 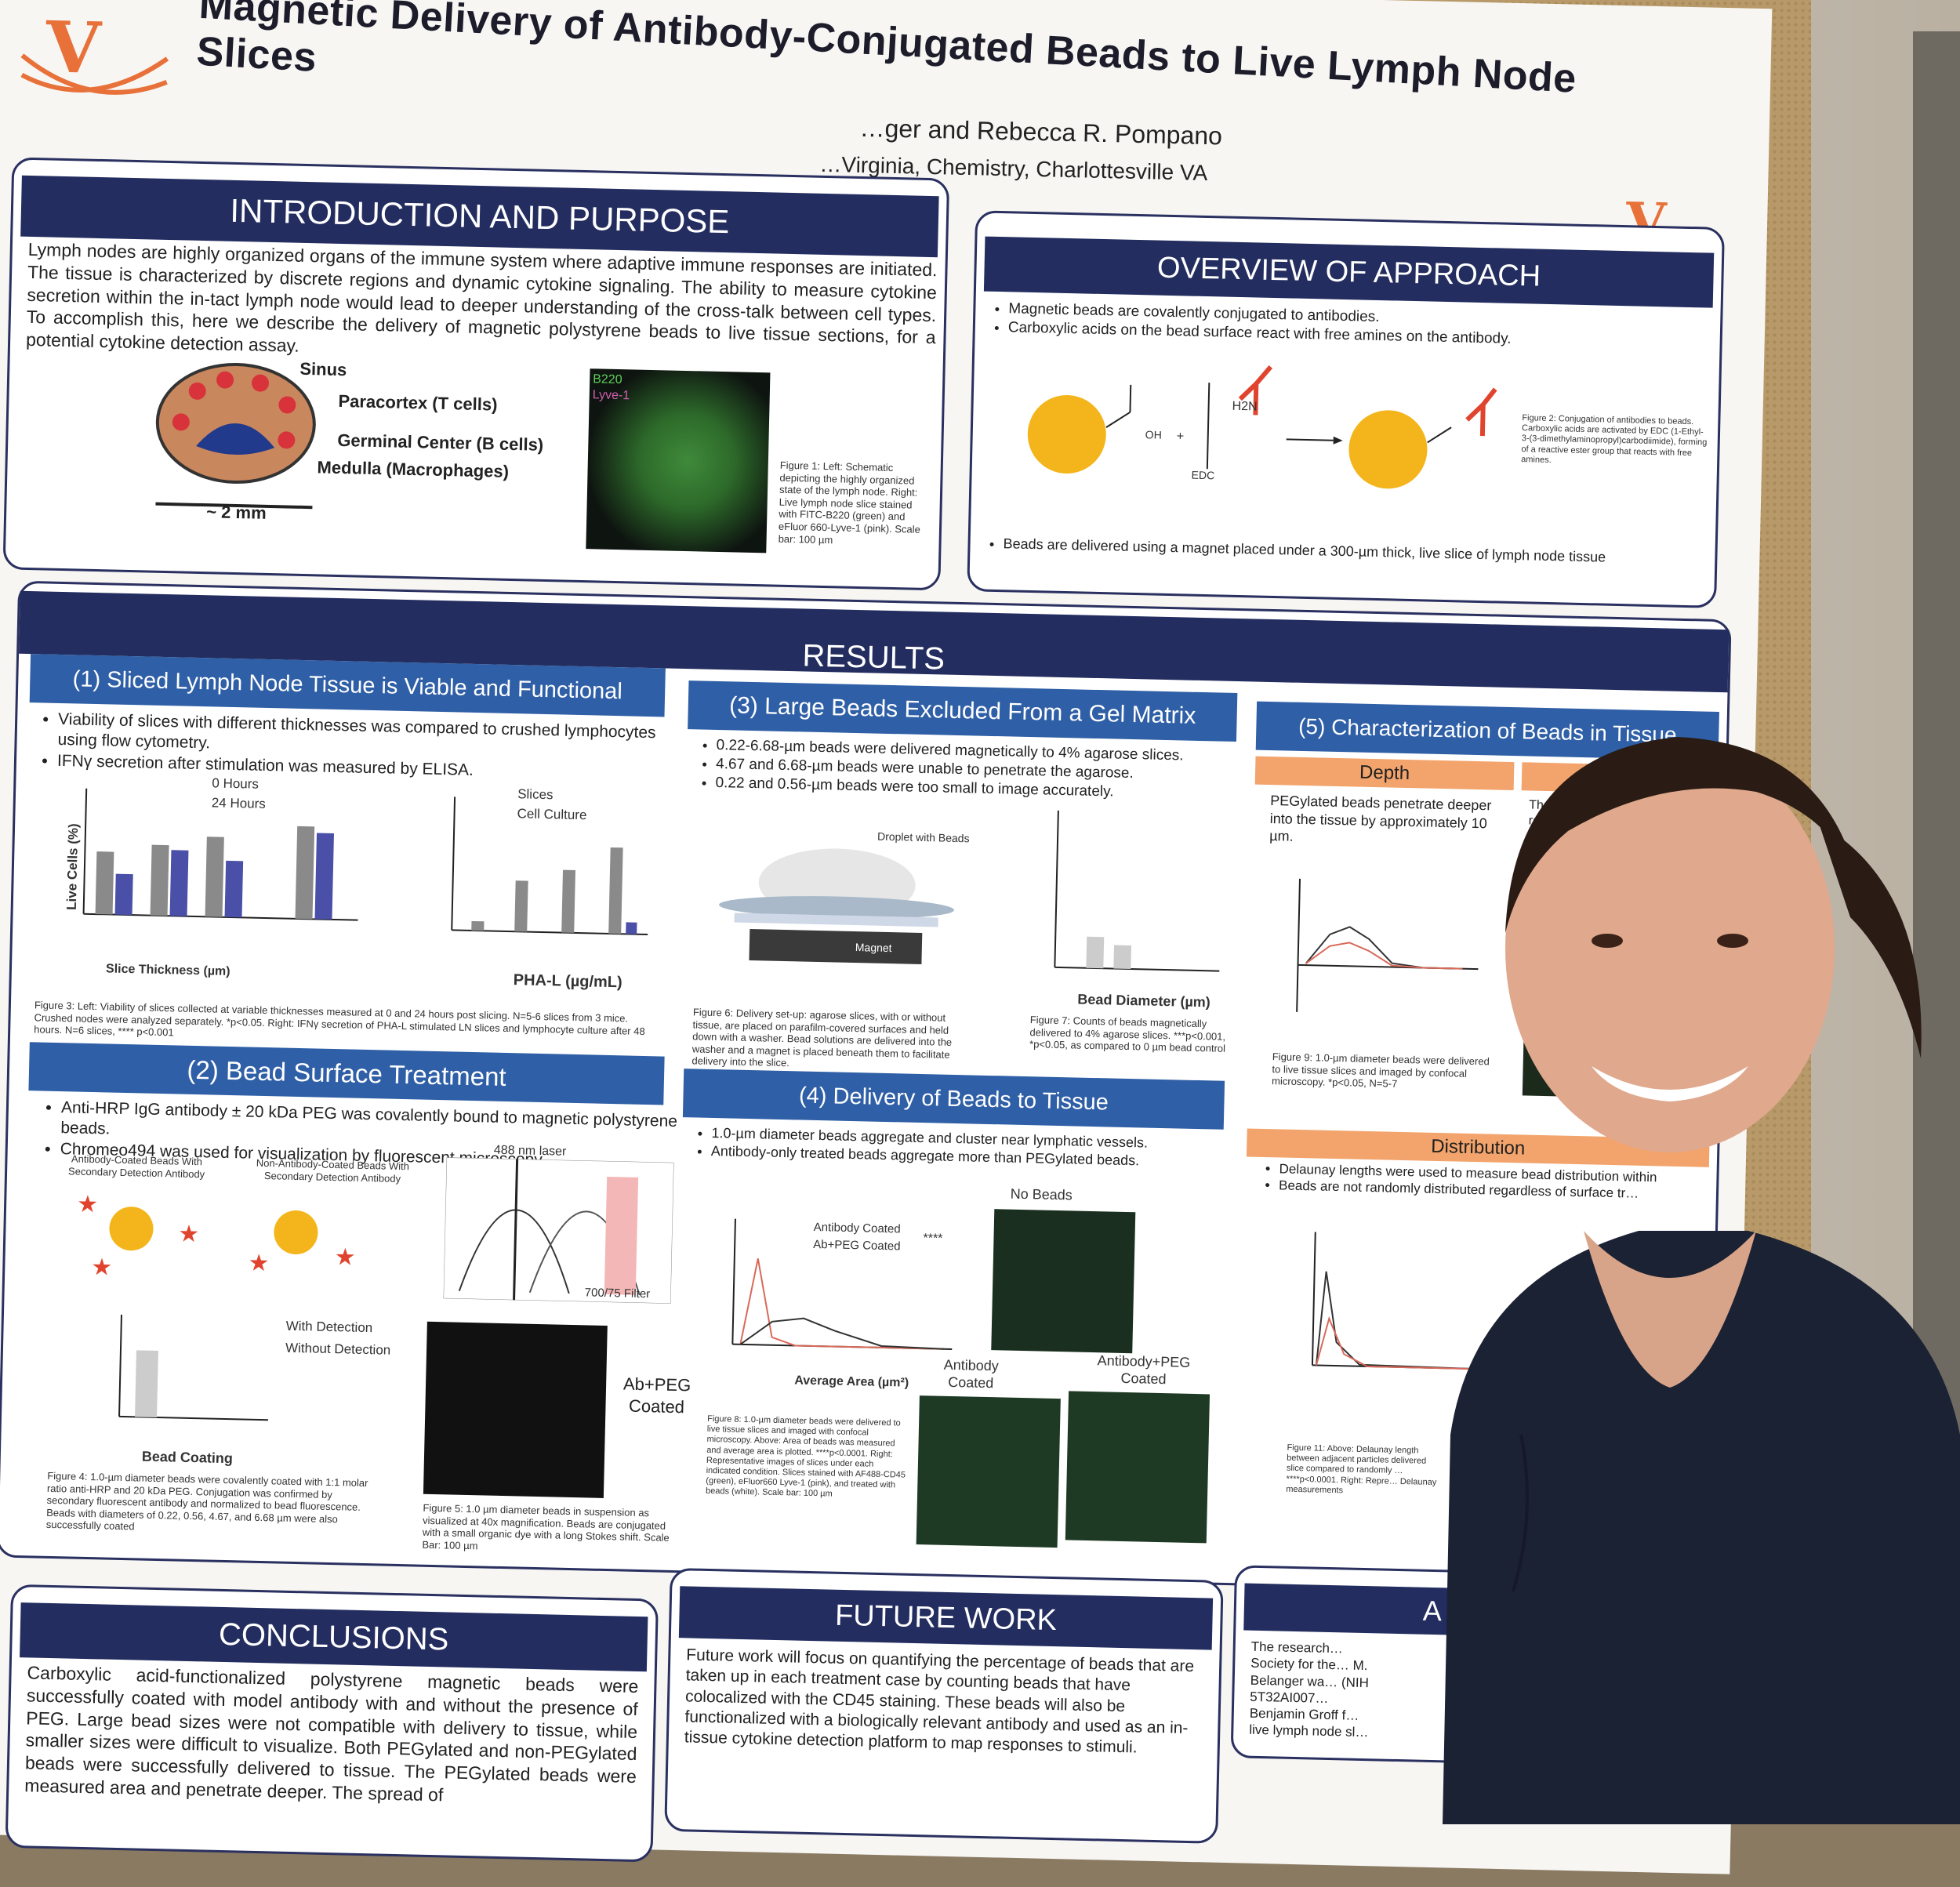 What do you see at coordinates (971, 1373) in the screenshot?
I see `antibody-coated-label: Antibody Coated` at bounding box center [971, 1373].